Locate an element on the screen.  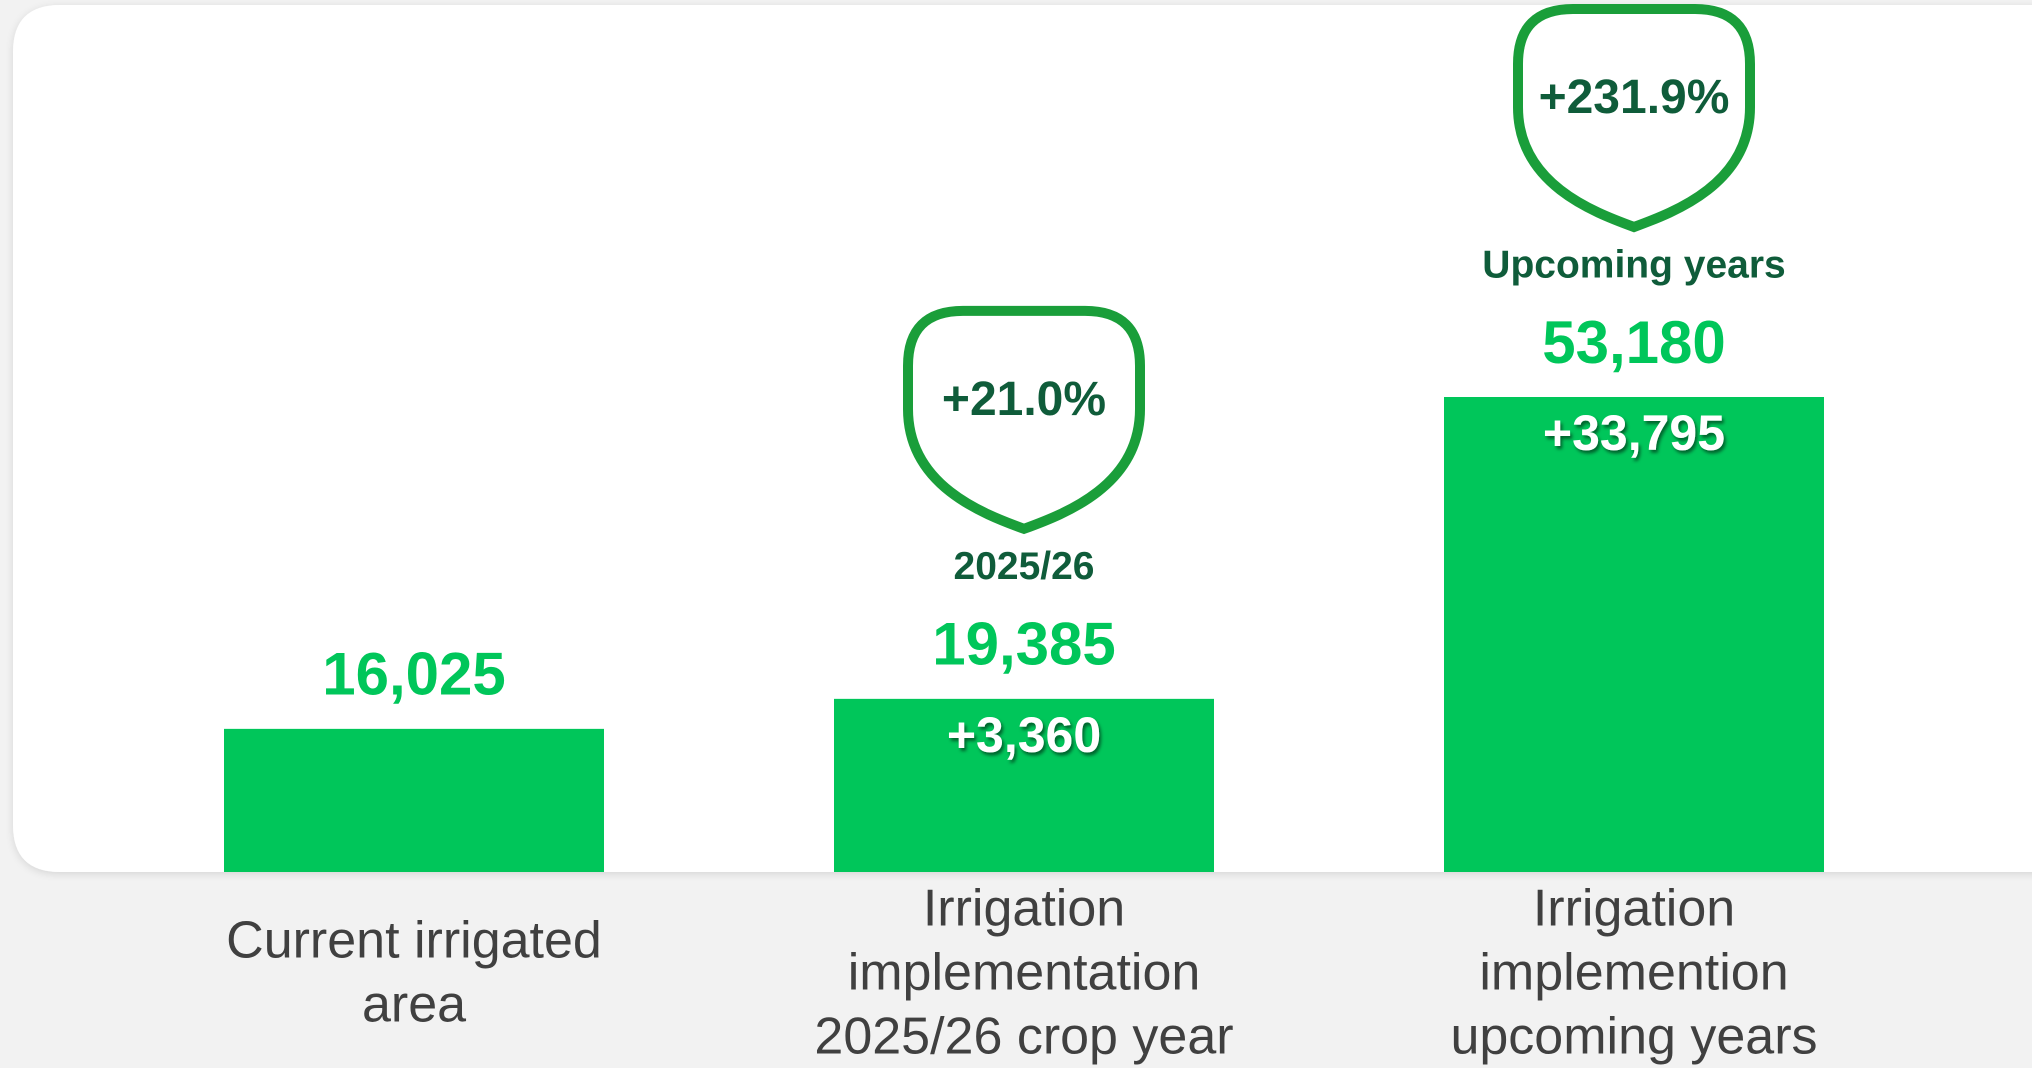
value-label: 16,025 is located at coordinates (414, 674).